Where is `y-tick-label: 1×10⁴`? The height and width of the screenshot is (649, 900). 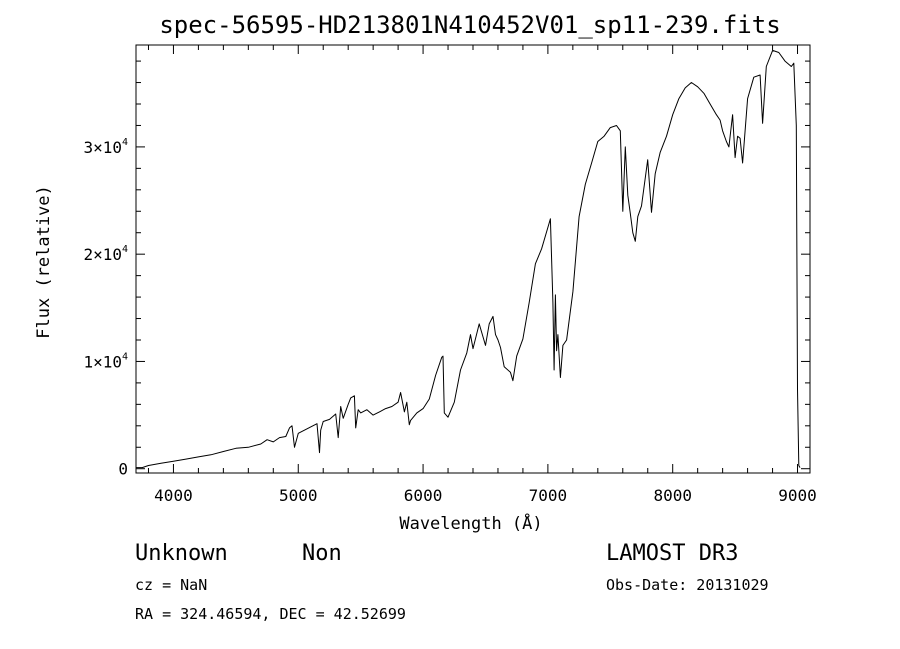
y-tick-label: 1×10⁴ is located at coordinates (105, 361).